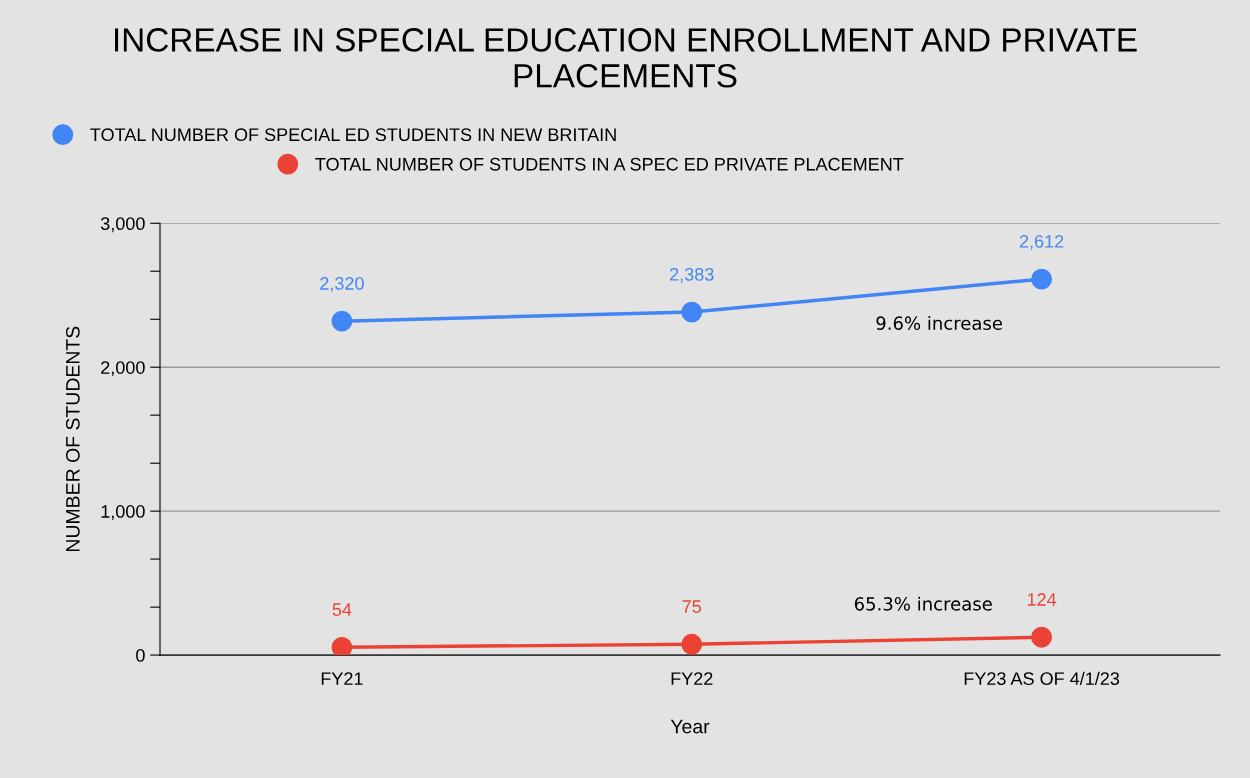  What do you see at coordinates (122, 225) in the screenshot?
I see `y-tick-label: 3,000` at bounding box center [122, 225].